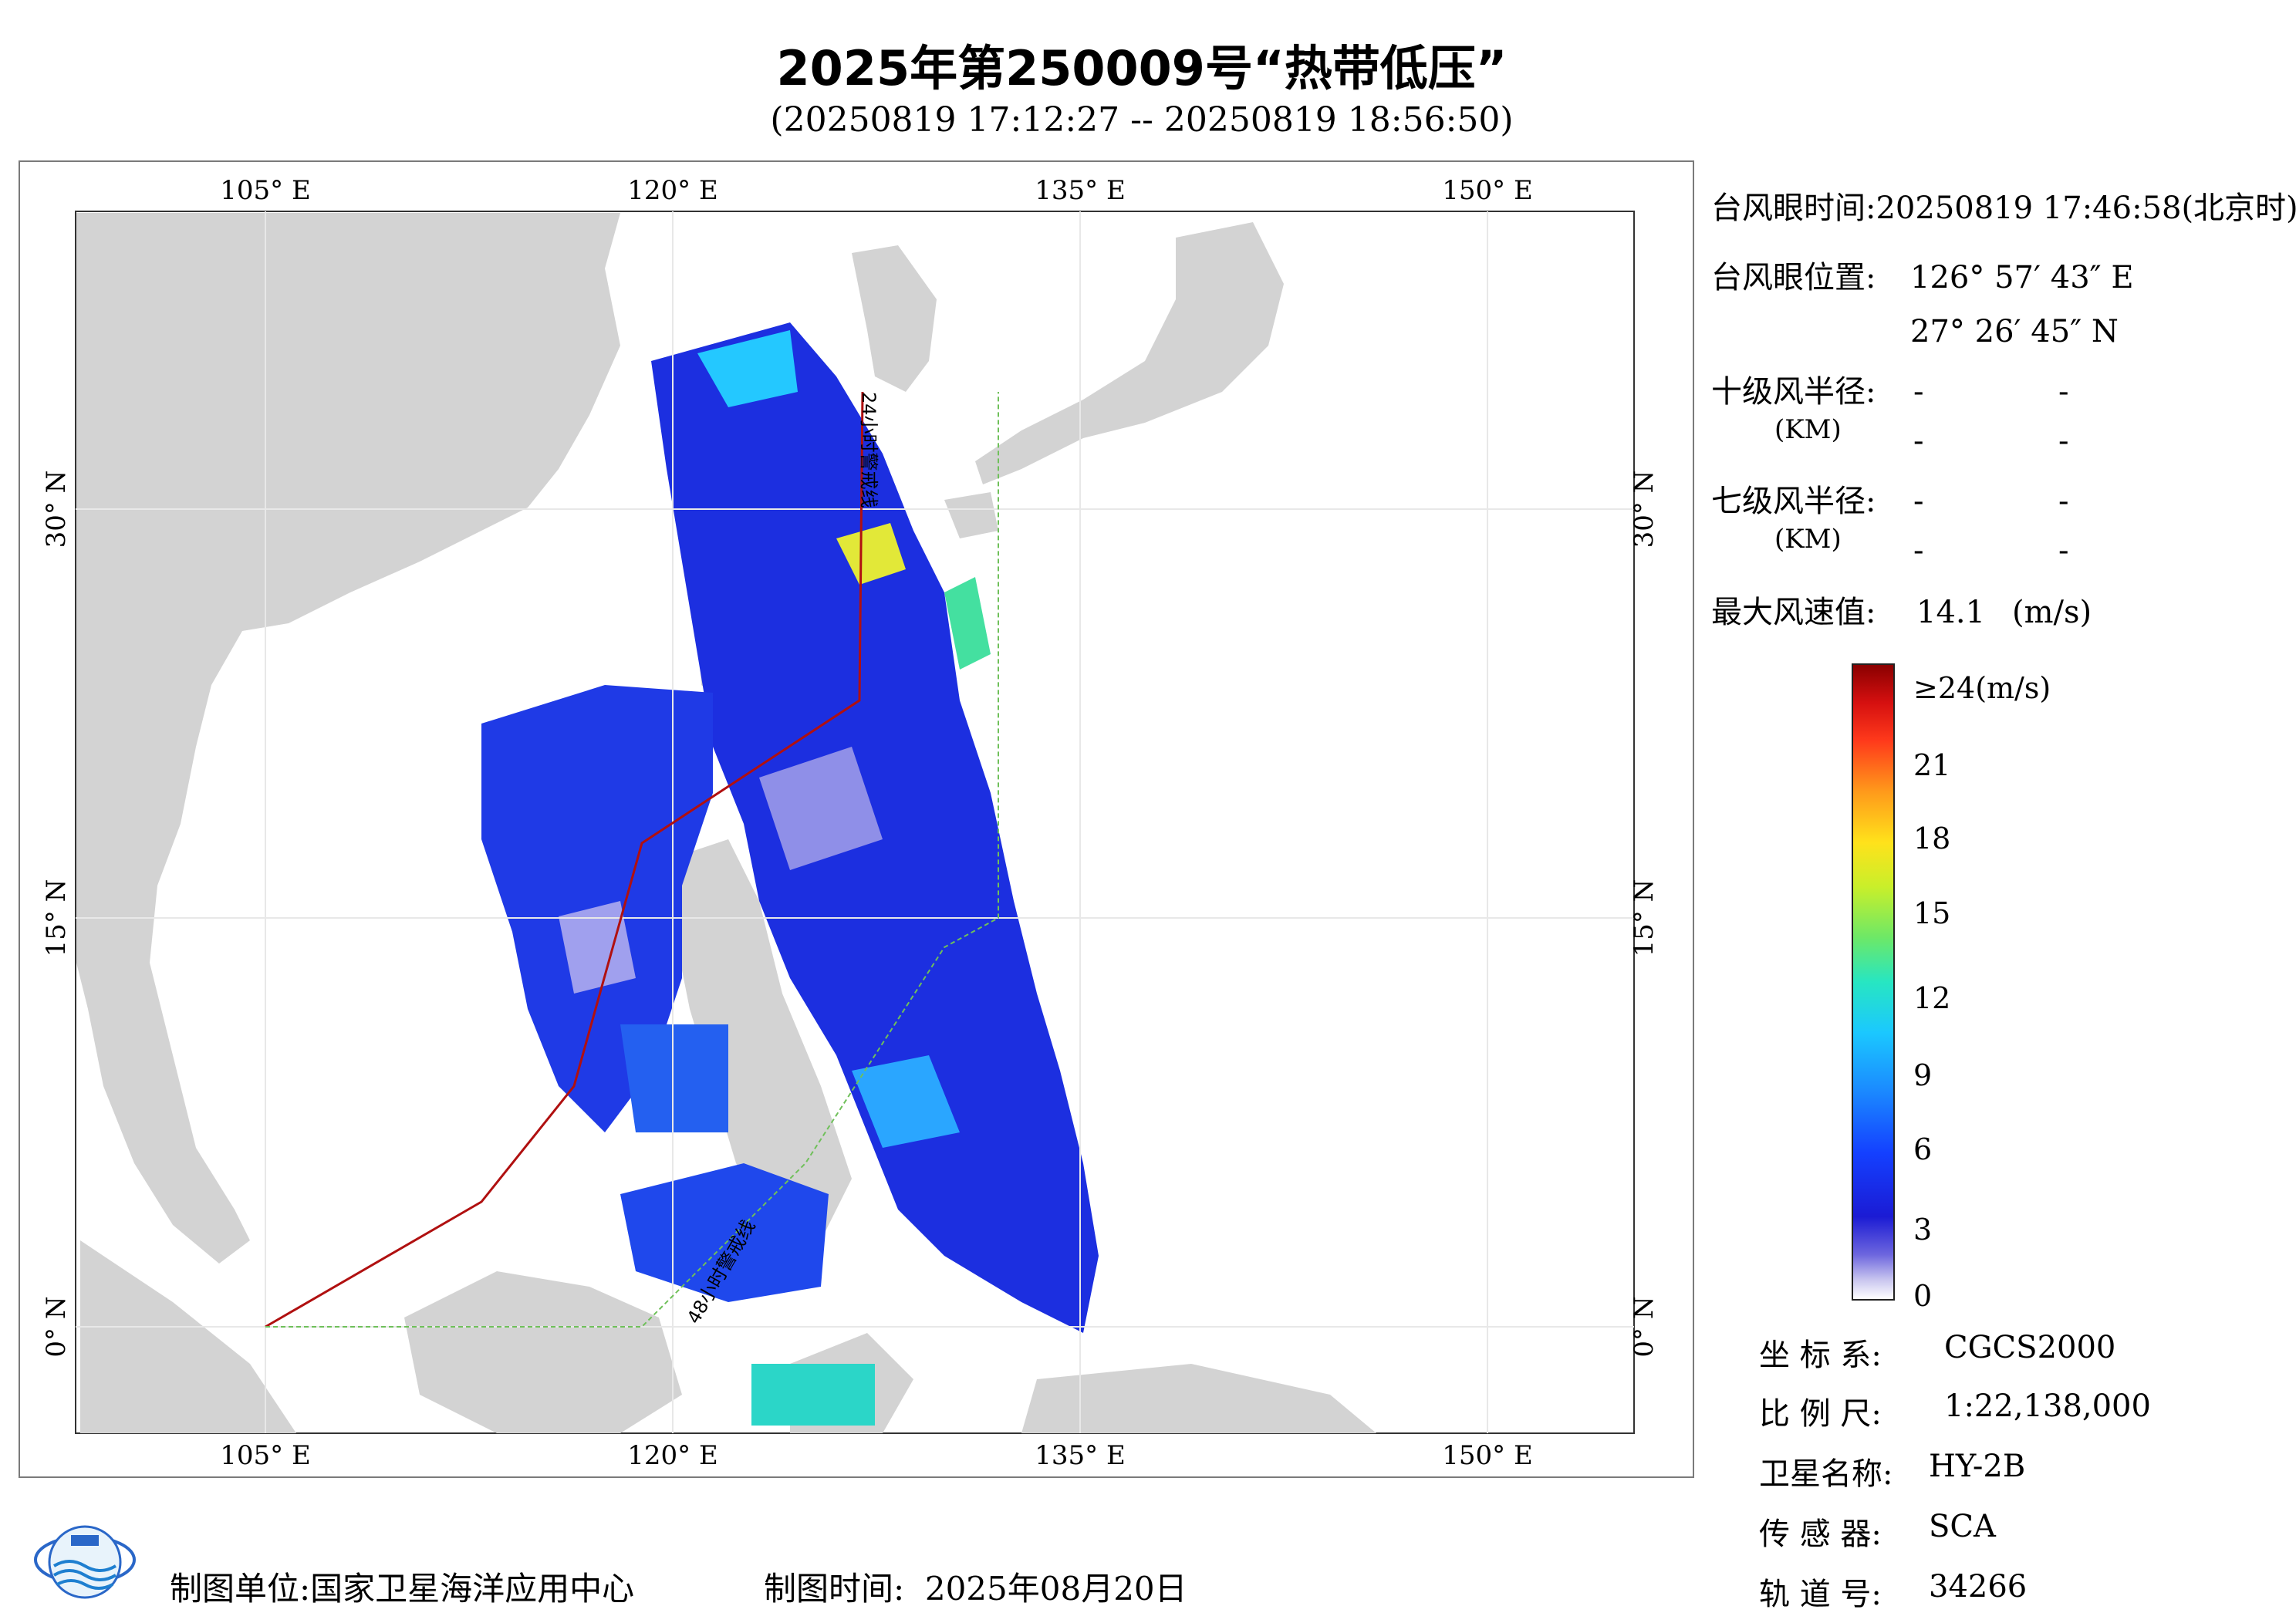  What do you see at coordinates (1951, 612) in the screenshot?
I see `max-wind-value: 14.1` at bounding box center [1951, 612].